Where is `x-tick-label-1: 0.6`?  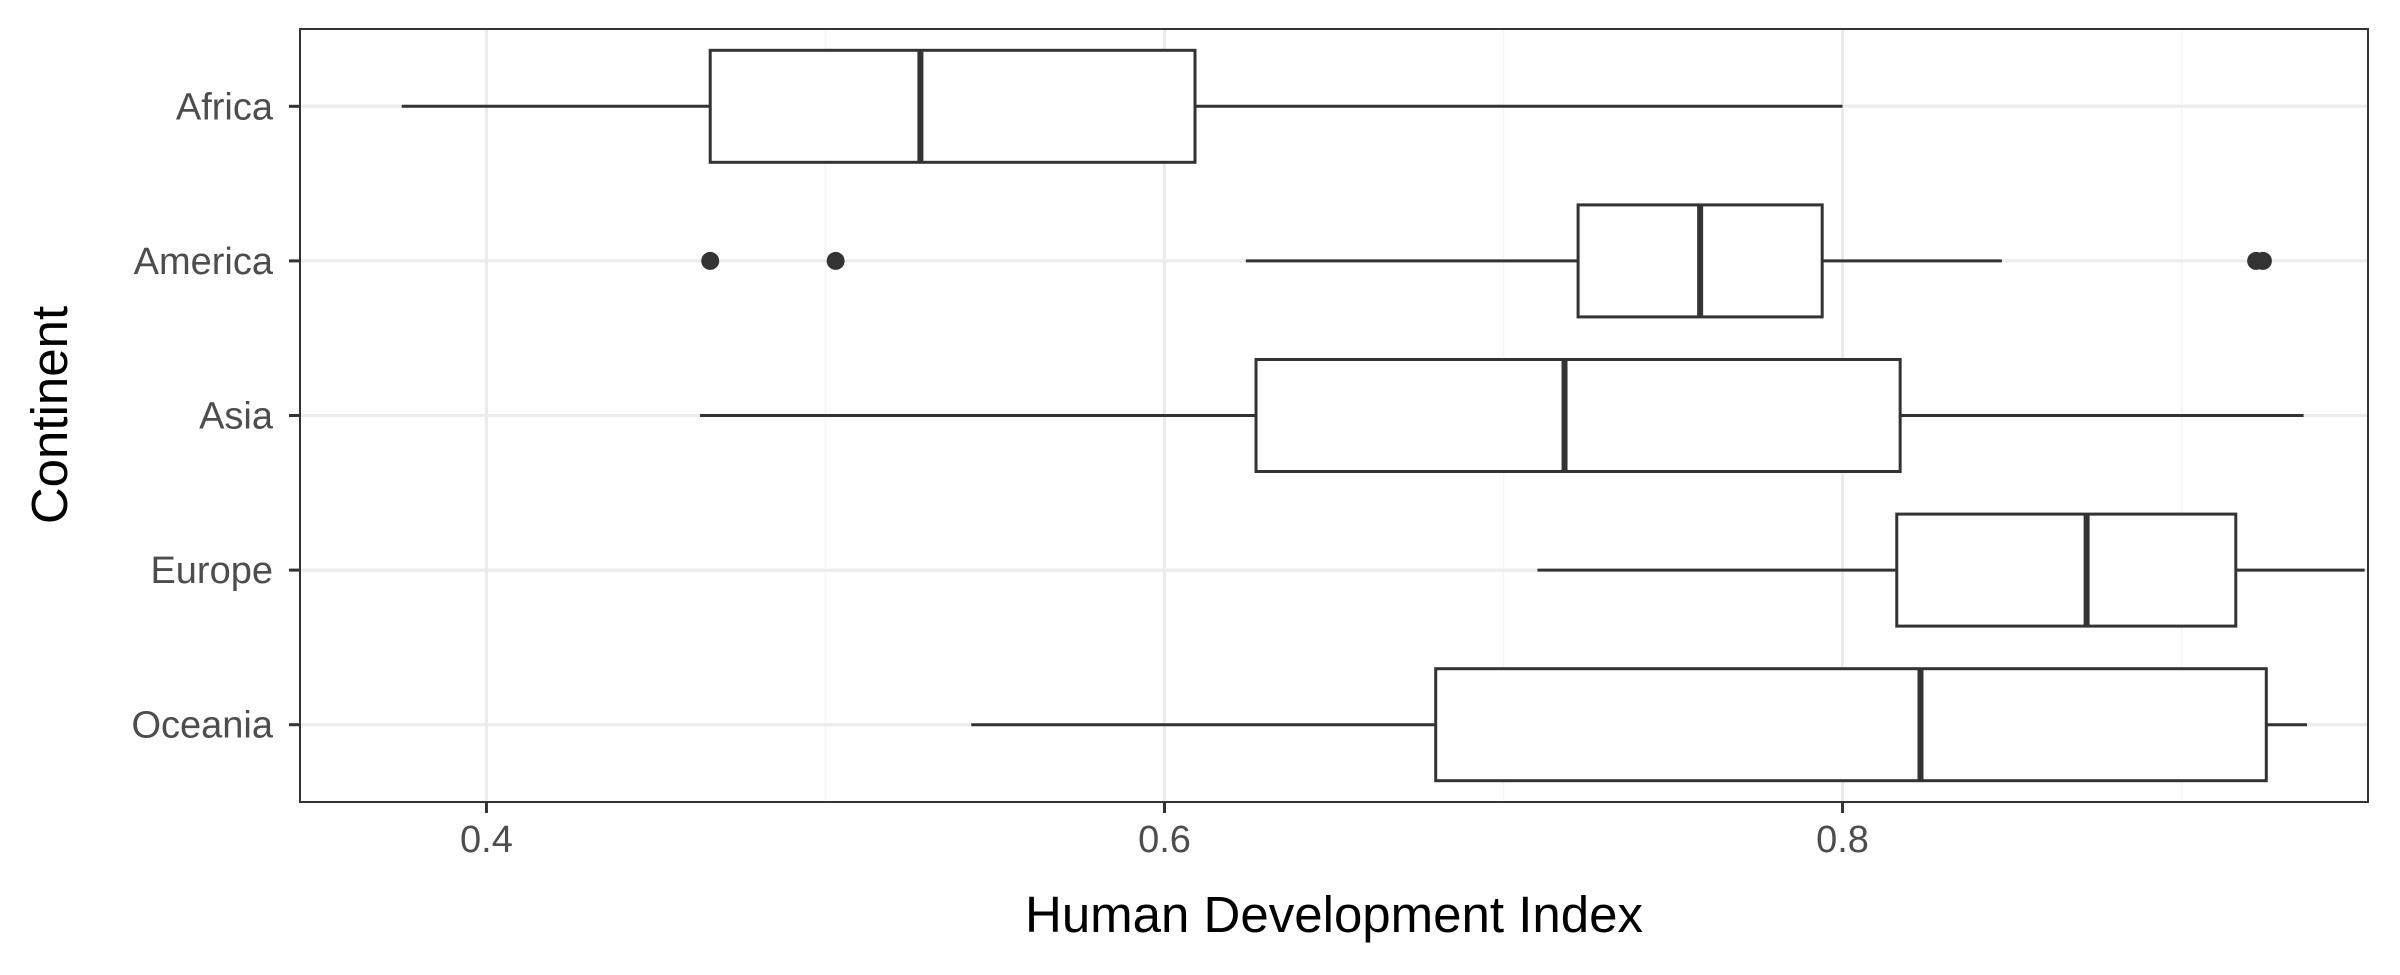 x-tick-label-1: 0.6 is located at coordinates (1164, 840).